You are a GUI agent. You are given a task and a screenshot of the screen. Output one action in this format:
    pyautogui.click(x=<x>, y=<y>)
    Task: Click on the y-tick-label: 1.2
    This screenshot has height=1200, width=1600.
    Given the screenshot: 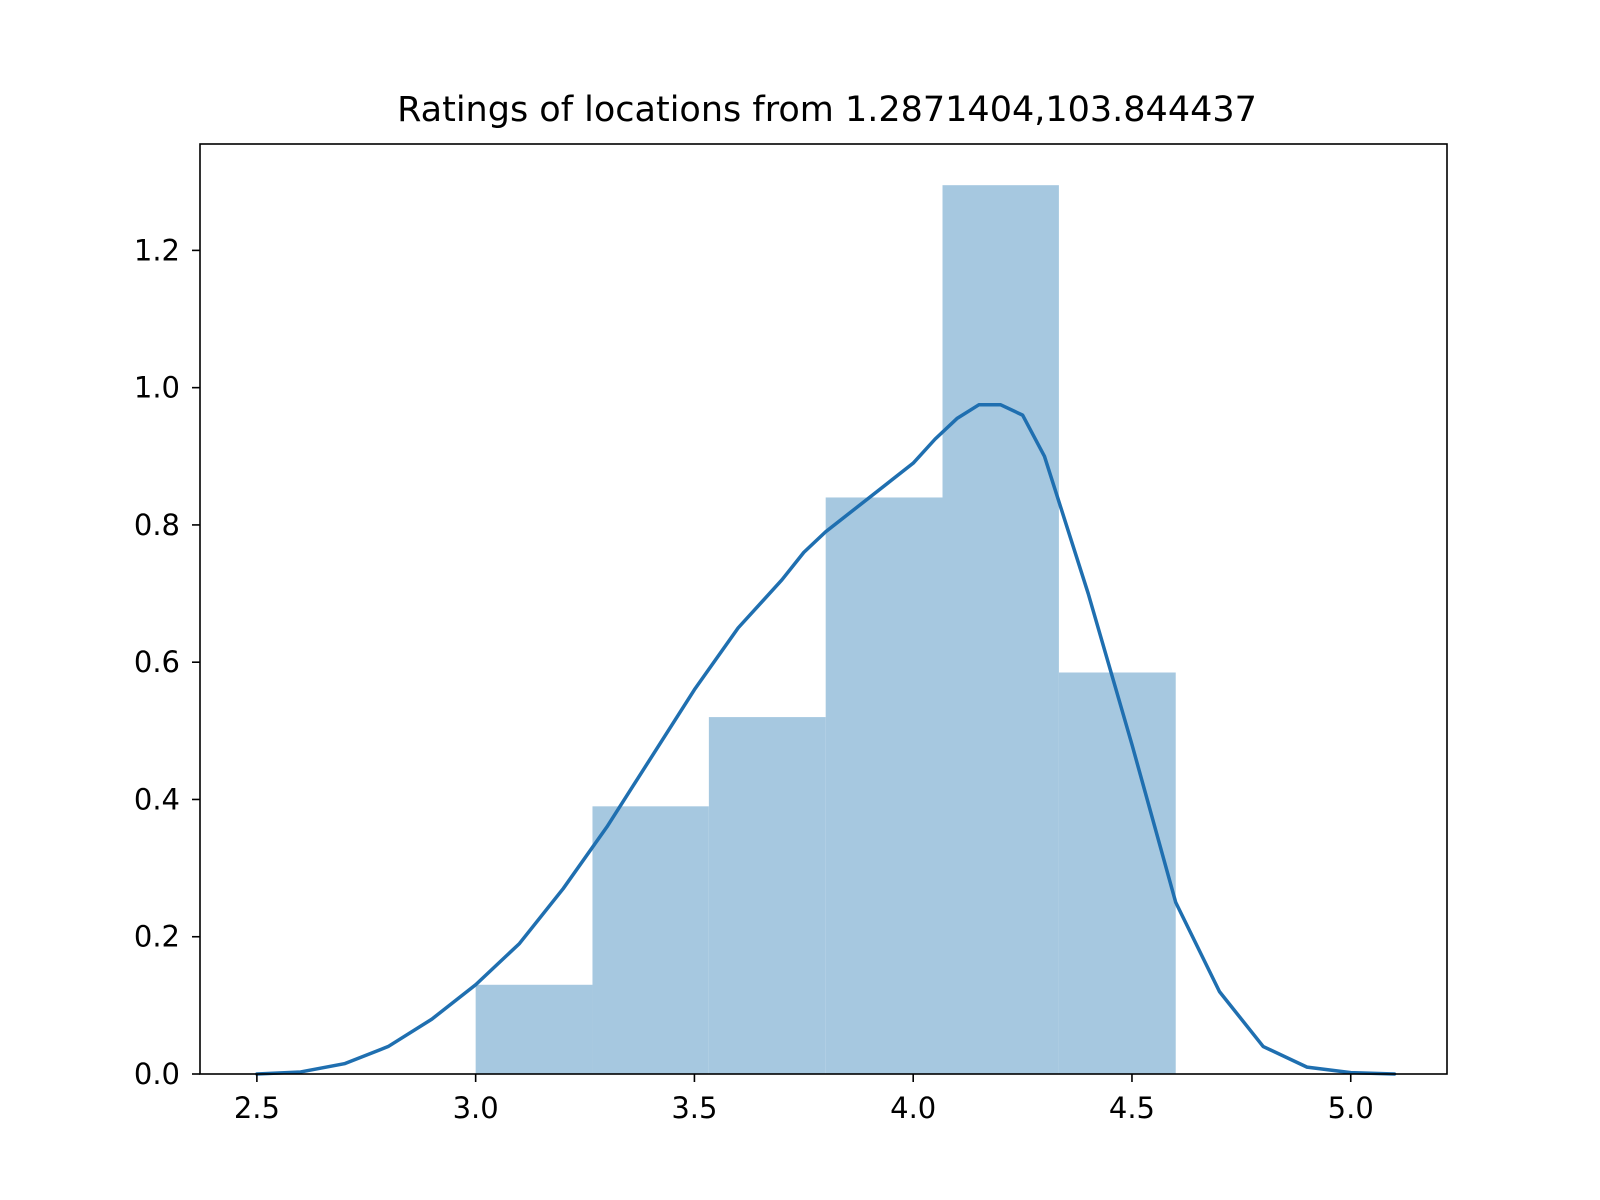 What is the action you would take?
    pyautogui.click(x=157, y=250)
    